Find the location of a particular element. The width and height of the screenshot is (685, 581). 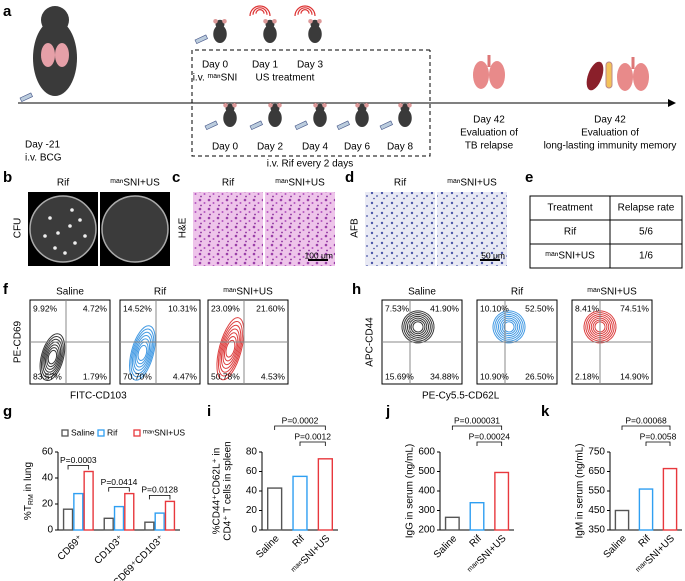

table-header: Treatment is located at coordinates (569, 208).